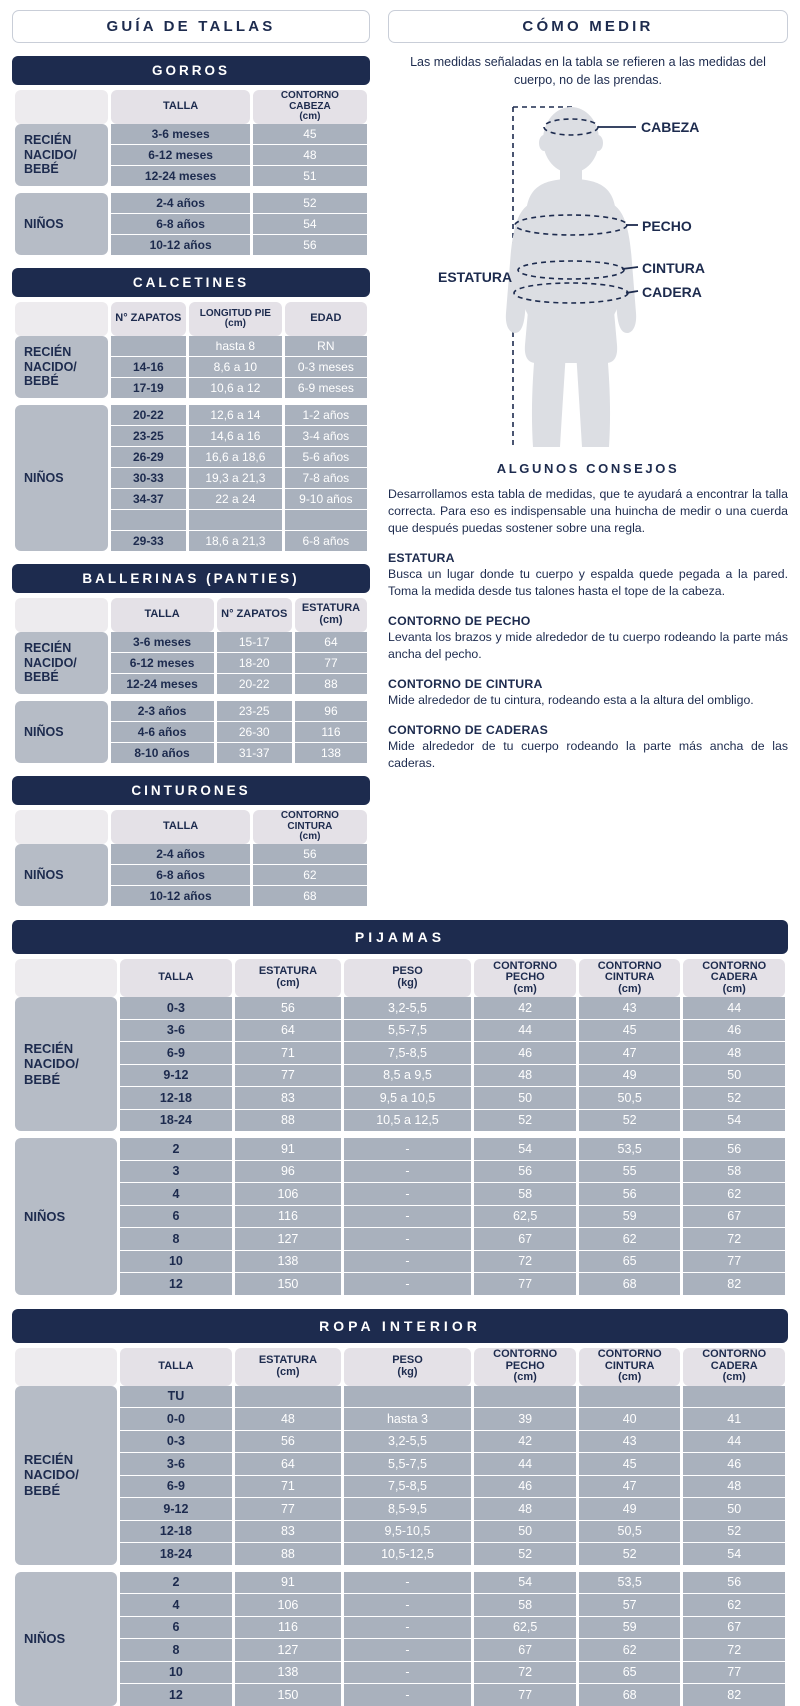 The width and height of the screenshot is (800, 1706). Describe the element at coordinates (148, 367) in the screenshot. I see `table-cell: 14-16` at that location.